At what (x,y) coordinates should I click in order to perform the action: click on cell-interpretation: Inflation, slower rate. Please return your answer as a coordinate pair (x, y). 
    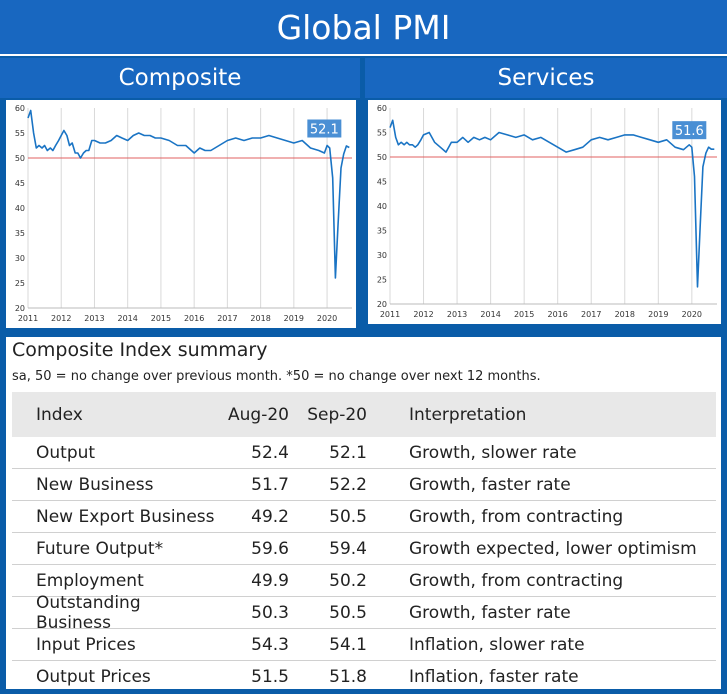
    Looking at the image, I should click on (497, 644).